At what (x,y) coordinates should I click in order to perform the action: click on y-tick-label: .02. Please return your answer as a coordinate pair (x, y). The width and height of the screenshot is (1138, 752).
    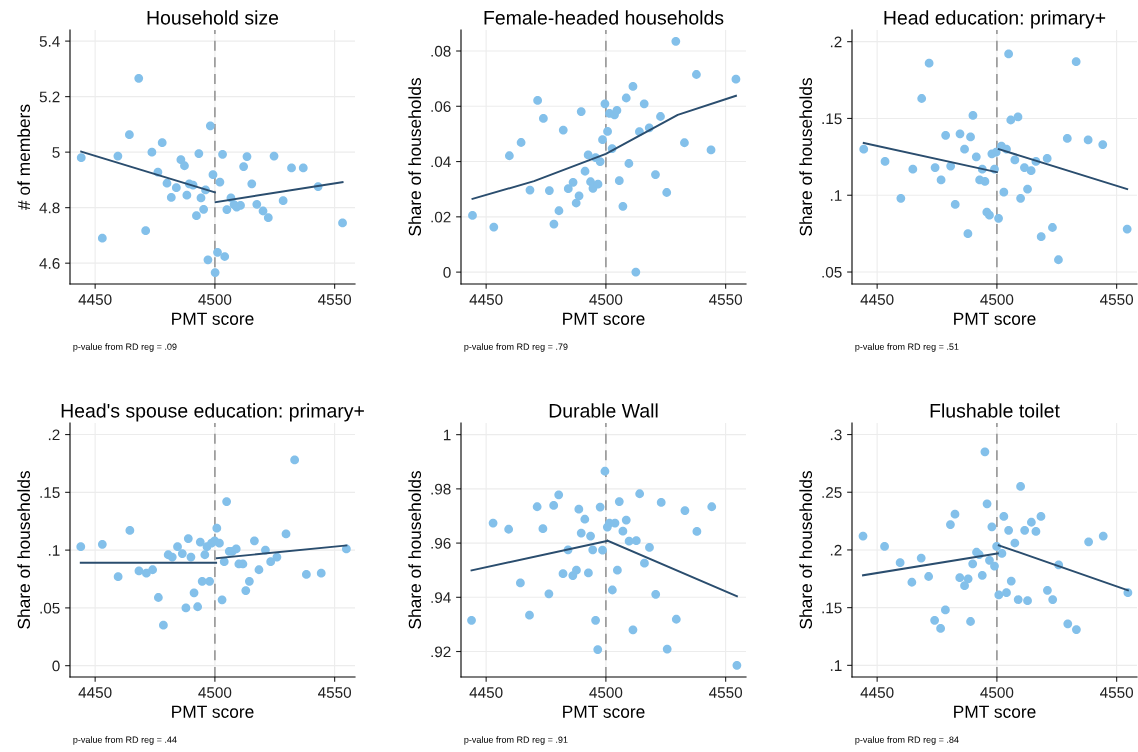
    Looking at the image, I should click on (441, 217).